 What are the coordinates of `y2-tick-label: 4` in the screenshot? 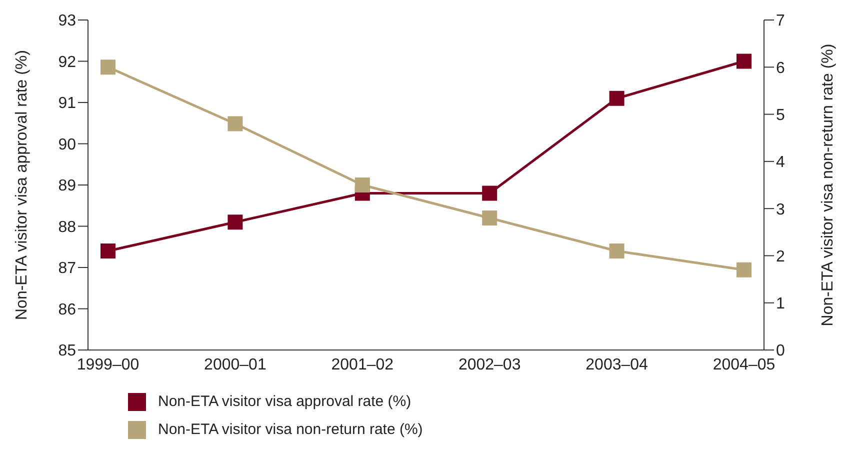 It's located at (780, 163).